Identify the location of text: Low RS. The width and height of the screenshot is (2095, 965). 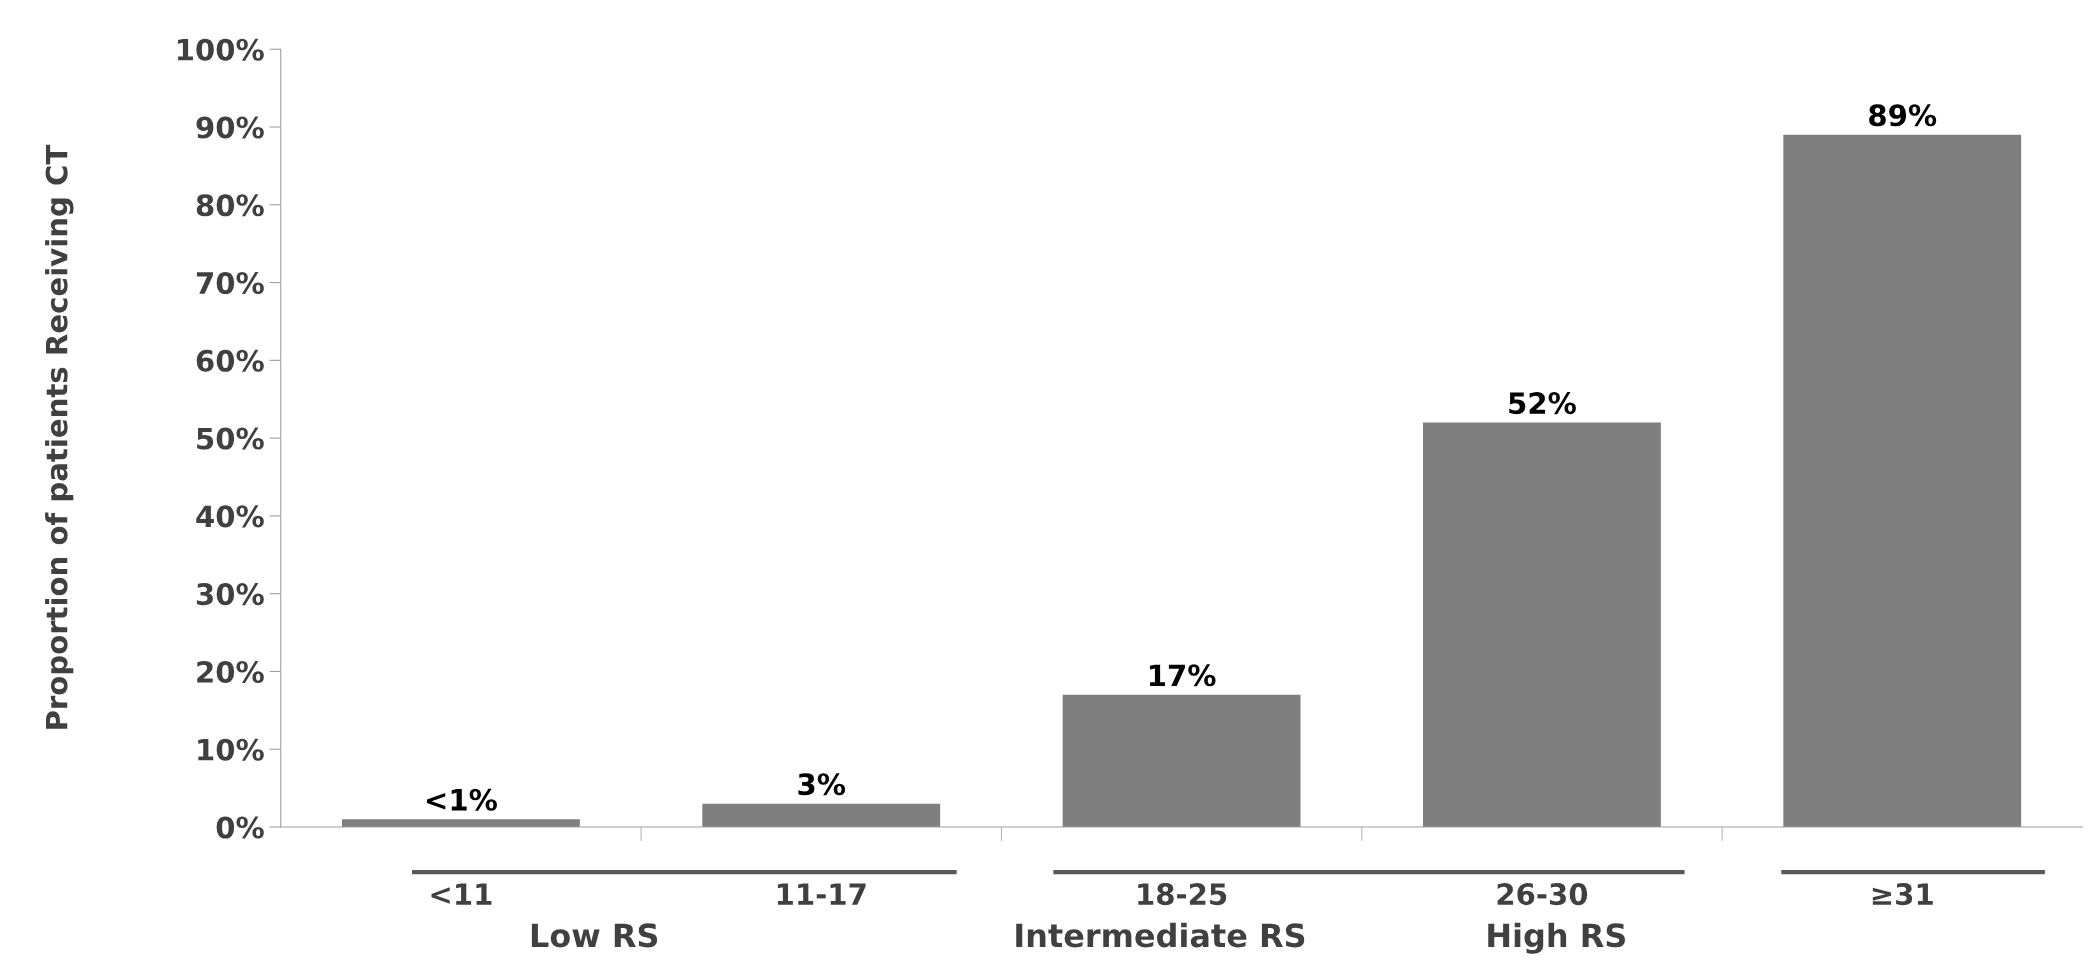
(594, 935).